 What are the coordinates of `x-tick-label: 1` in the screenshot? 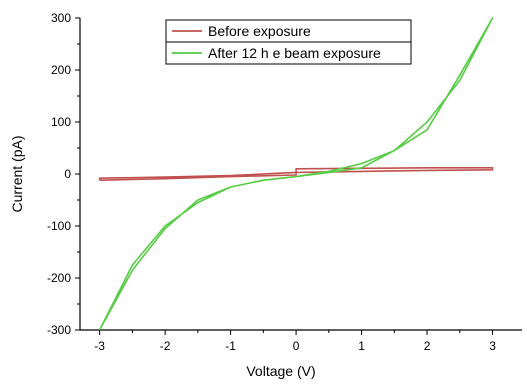 It's located at (361, 346).